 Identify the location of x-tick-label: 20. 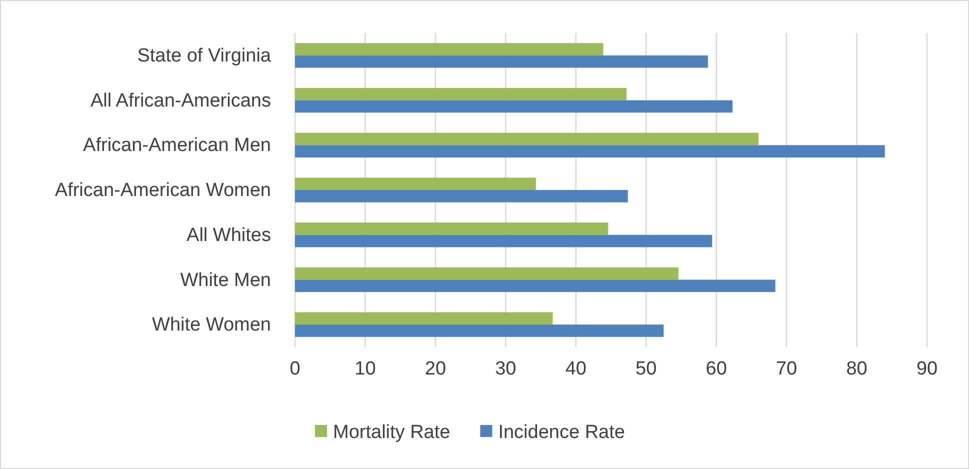
(435, 369).